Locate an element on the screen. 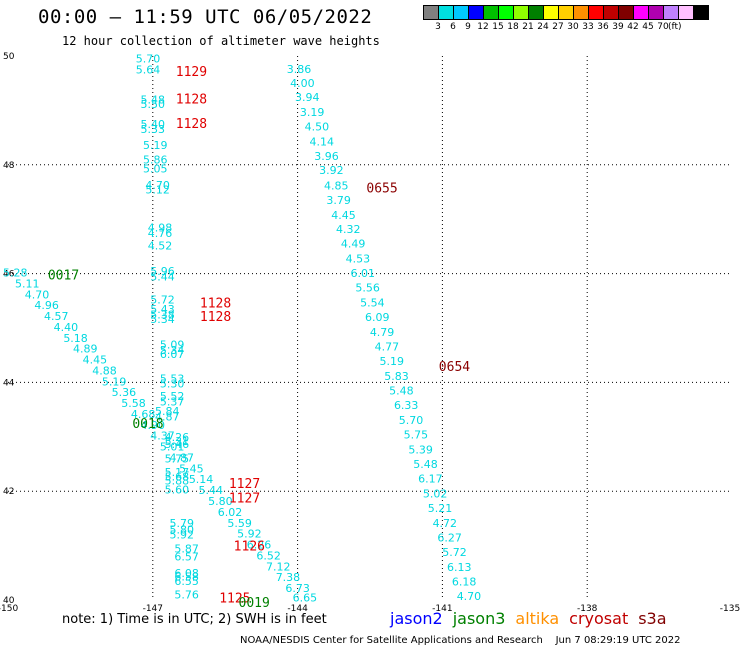 The width and height of the screenshot is (740, 650). swh-value: 5.60 is located at coordinates (177, 490).